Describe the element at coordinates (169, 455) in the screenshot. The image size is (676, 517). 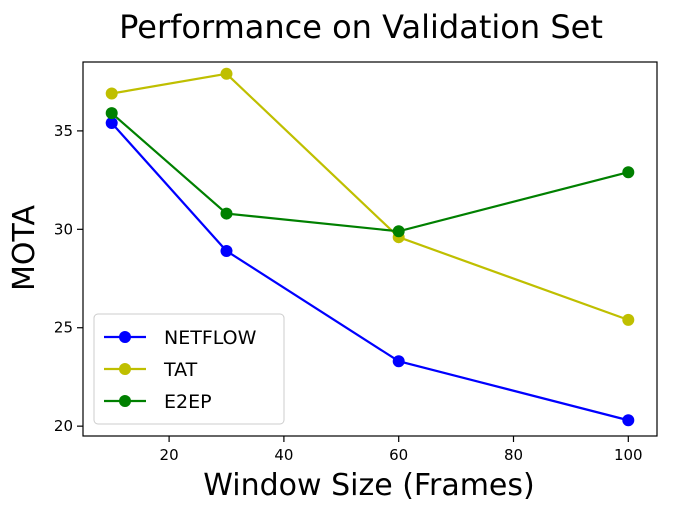
I see `x-tick-label: 20` at that location.